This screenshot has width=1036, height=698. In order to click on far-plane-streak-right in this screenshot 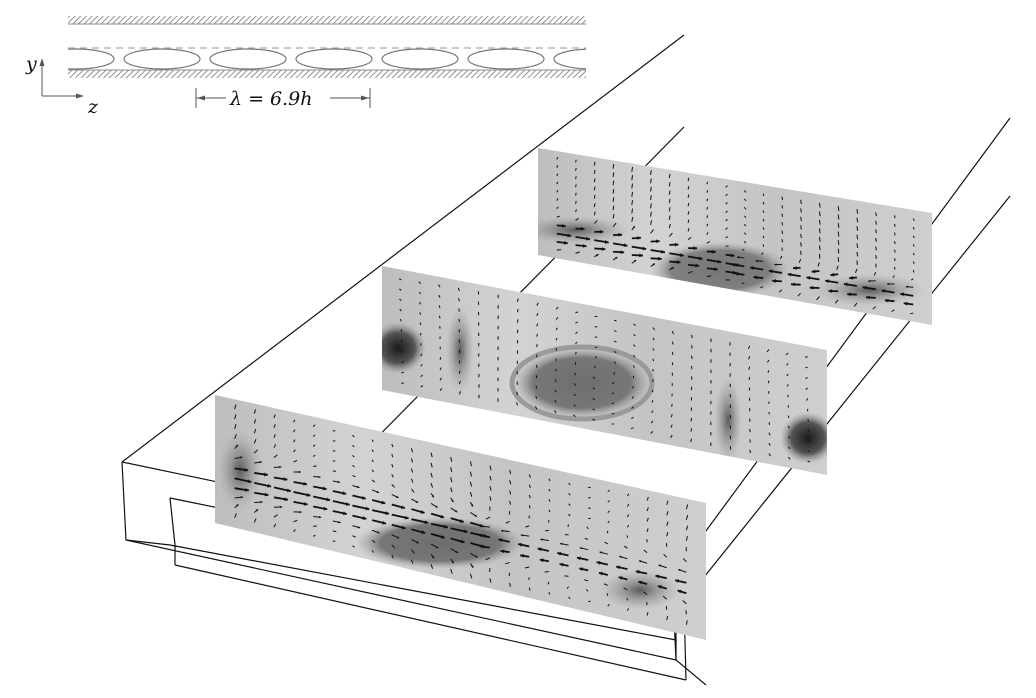, I will do `click(870, 290)`.